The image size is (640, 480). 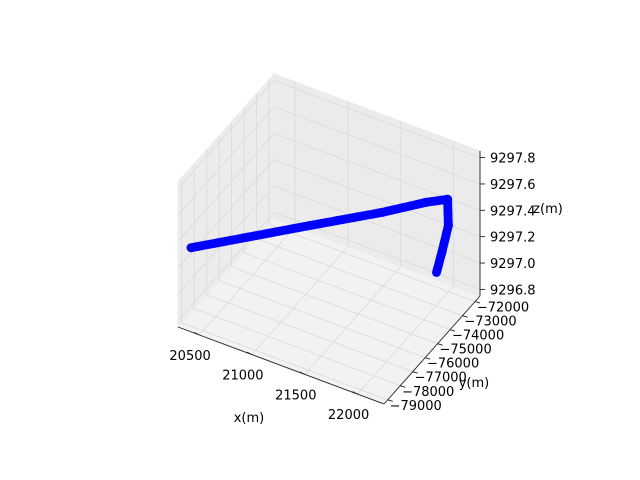 What do you see at coordinates (490, 322) in the screenshot?
I see `y-tick-label: −73000` at bounding box center [490, 322].